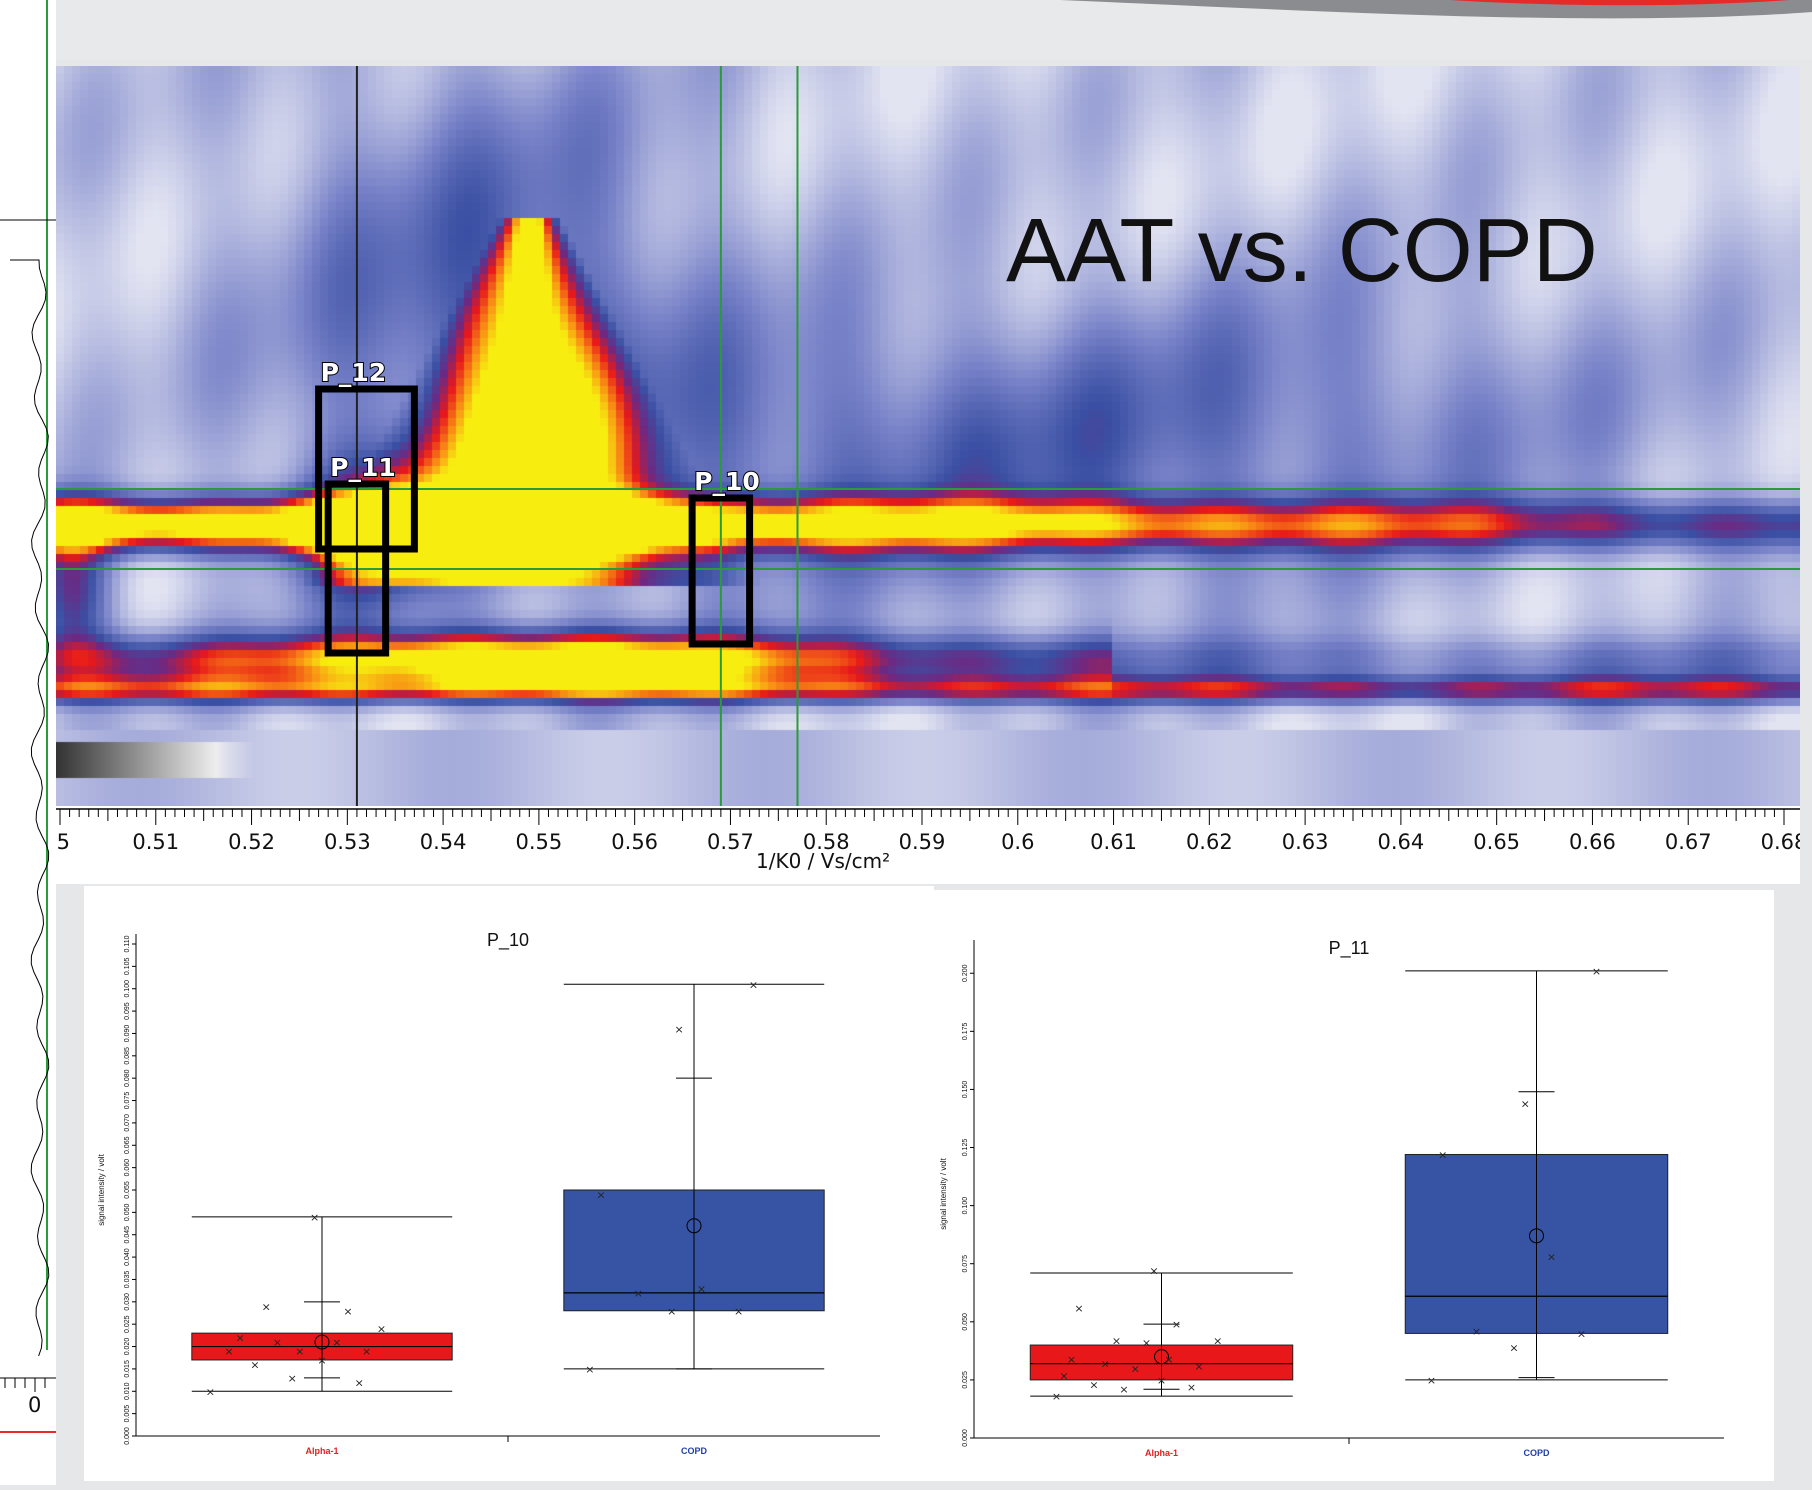  Describe the element at coordinates (1688, 842) in the screenshot. I see `x-tick-label: 0.67` at that location.